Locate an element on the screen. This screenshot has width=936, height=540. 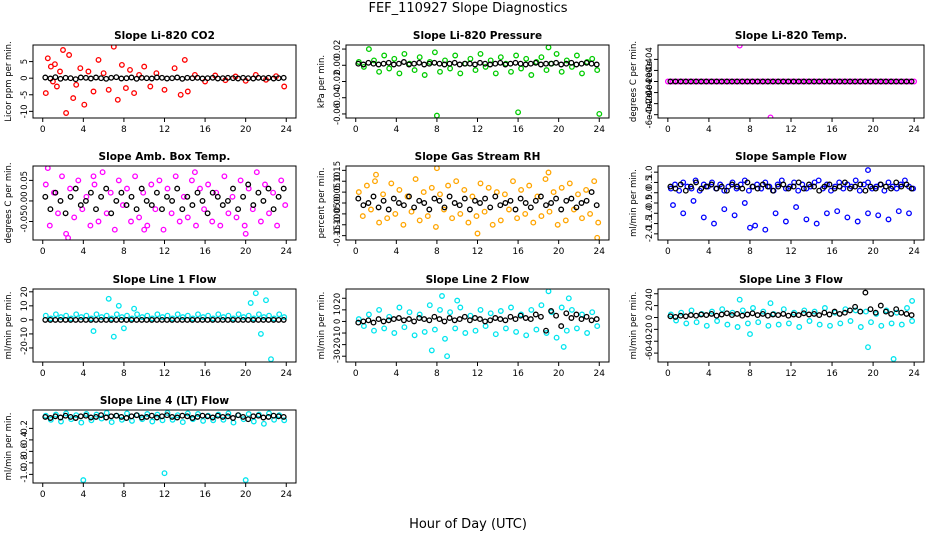
panel-3-series-1-point is located at coordinates (770, 116).